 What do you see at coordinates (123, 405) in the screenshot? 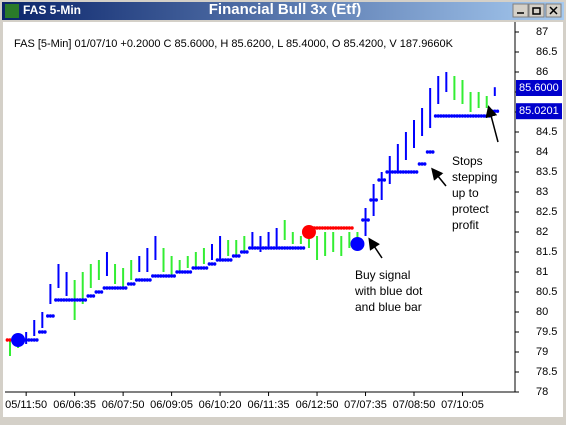
I see `x-tick-label: 06/07:50` at bounding box center [123, 405].